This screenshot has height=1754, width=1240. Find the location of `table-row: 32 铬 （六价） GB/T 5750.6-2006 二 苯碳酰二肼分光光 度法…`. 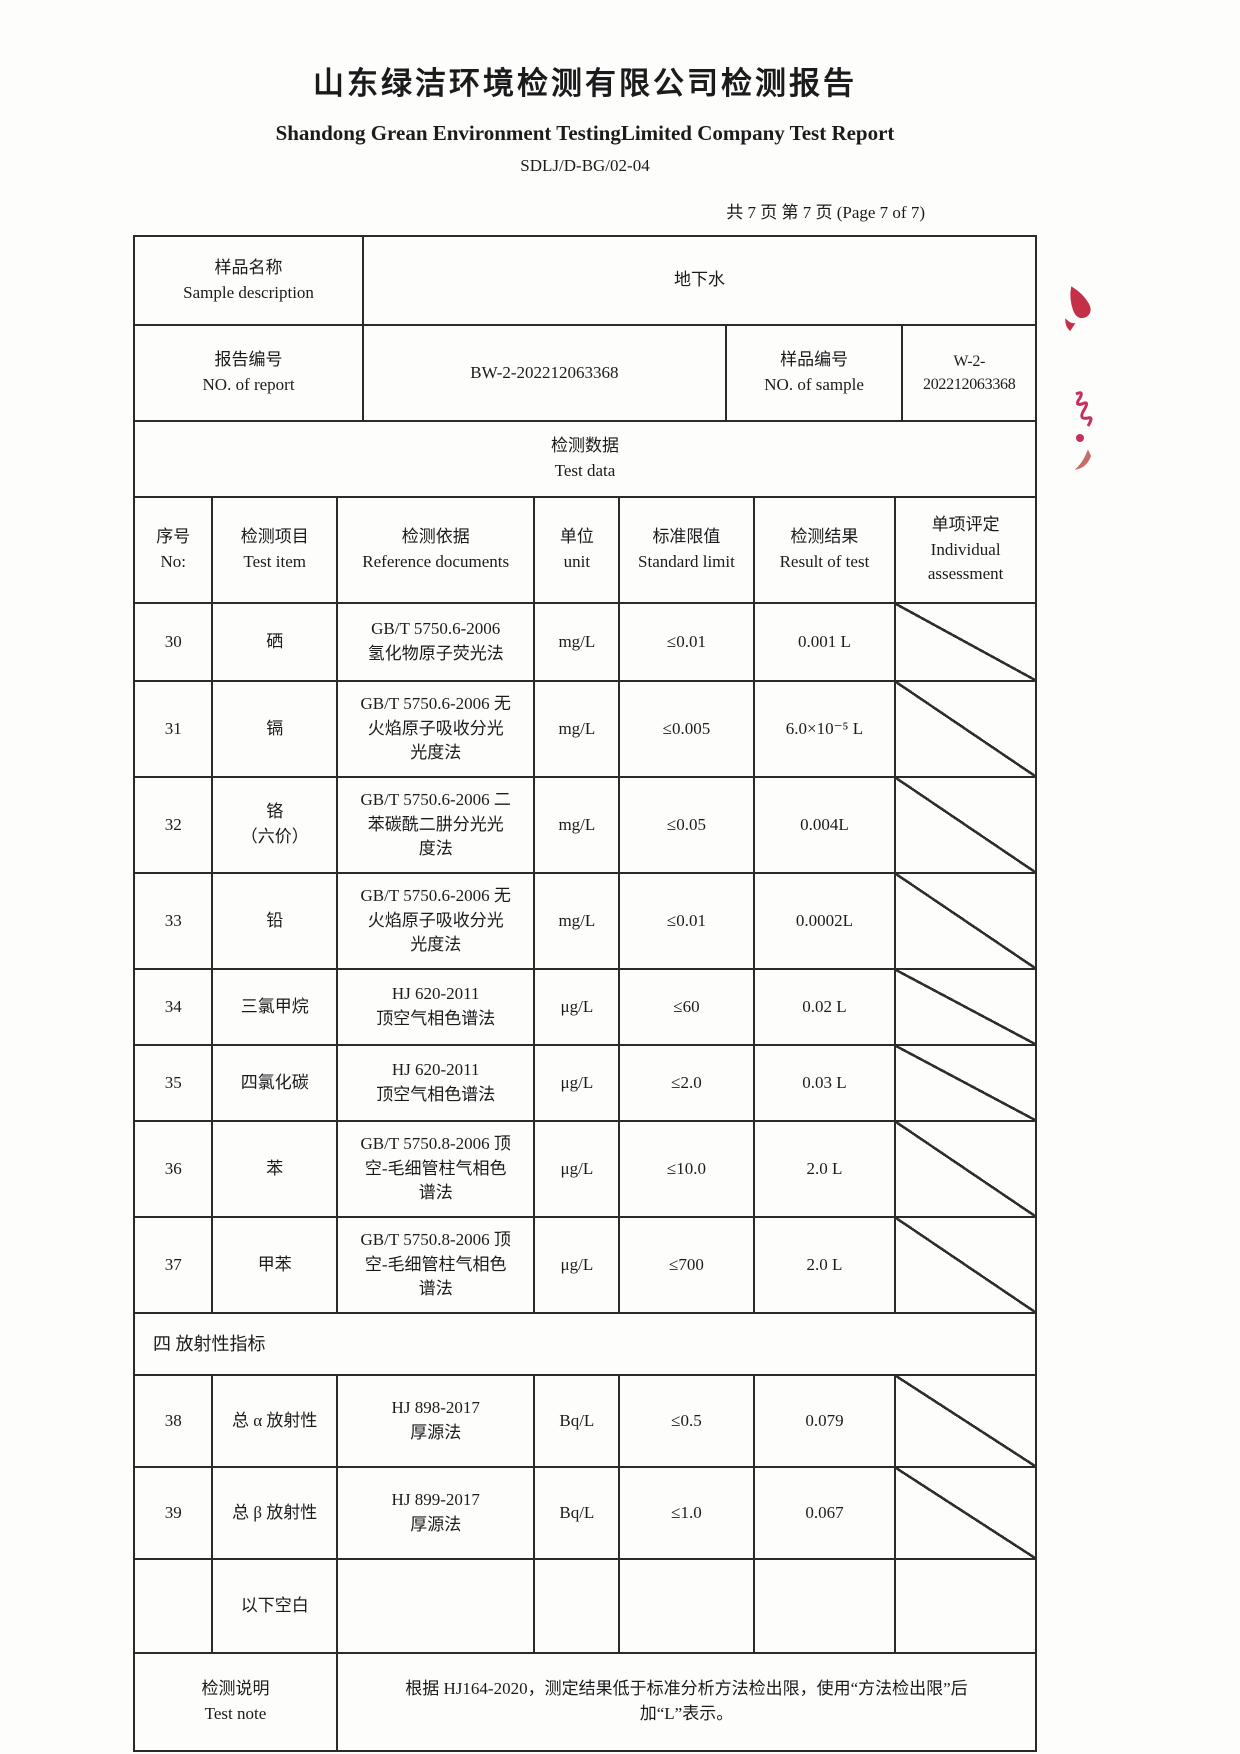

table-row: 32 铬 （六价） GB/T 5750.6-2006 二 苯碳酰二肼分光光 度法… is located at coordinates (584, 825).